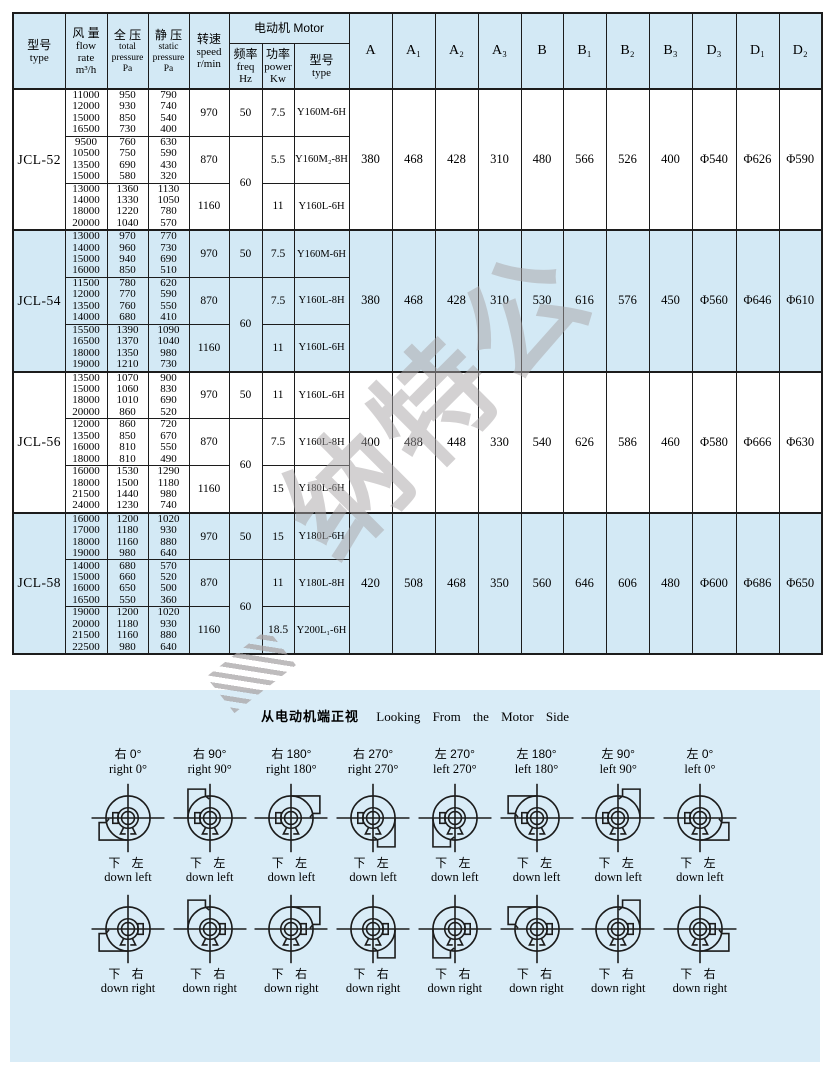  Describe the element at coordinates (127, 253) in the screenshot. I see `total-pressure-cell: 970 960 940 850` at that location.